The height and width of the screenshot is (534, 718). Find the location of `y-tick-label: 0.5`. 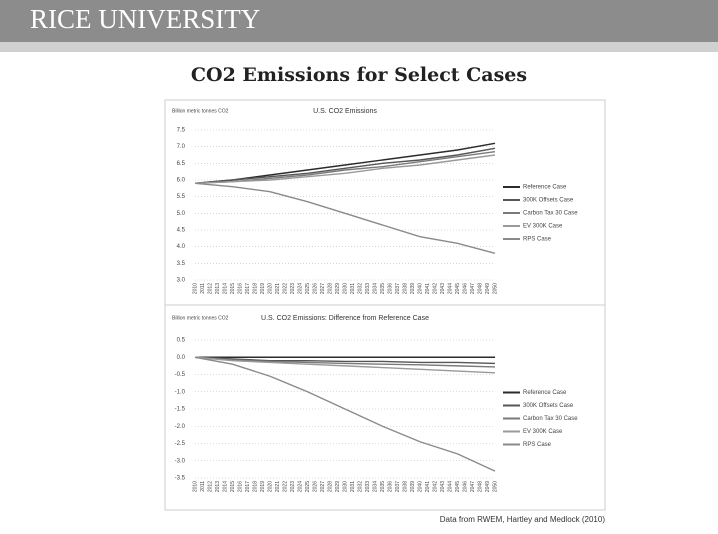

y-tick-label: 0.5 is located at coordinates (181, 341).